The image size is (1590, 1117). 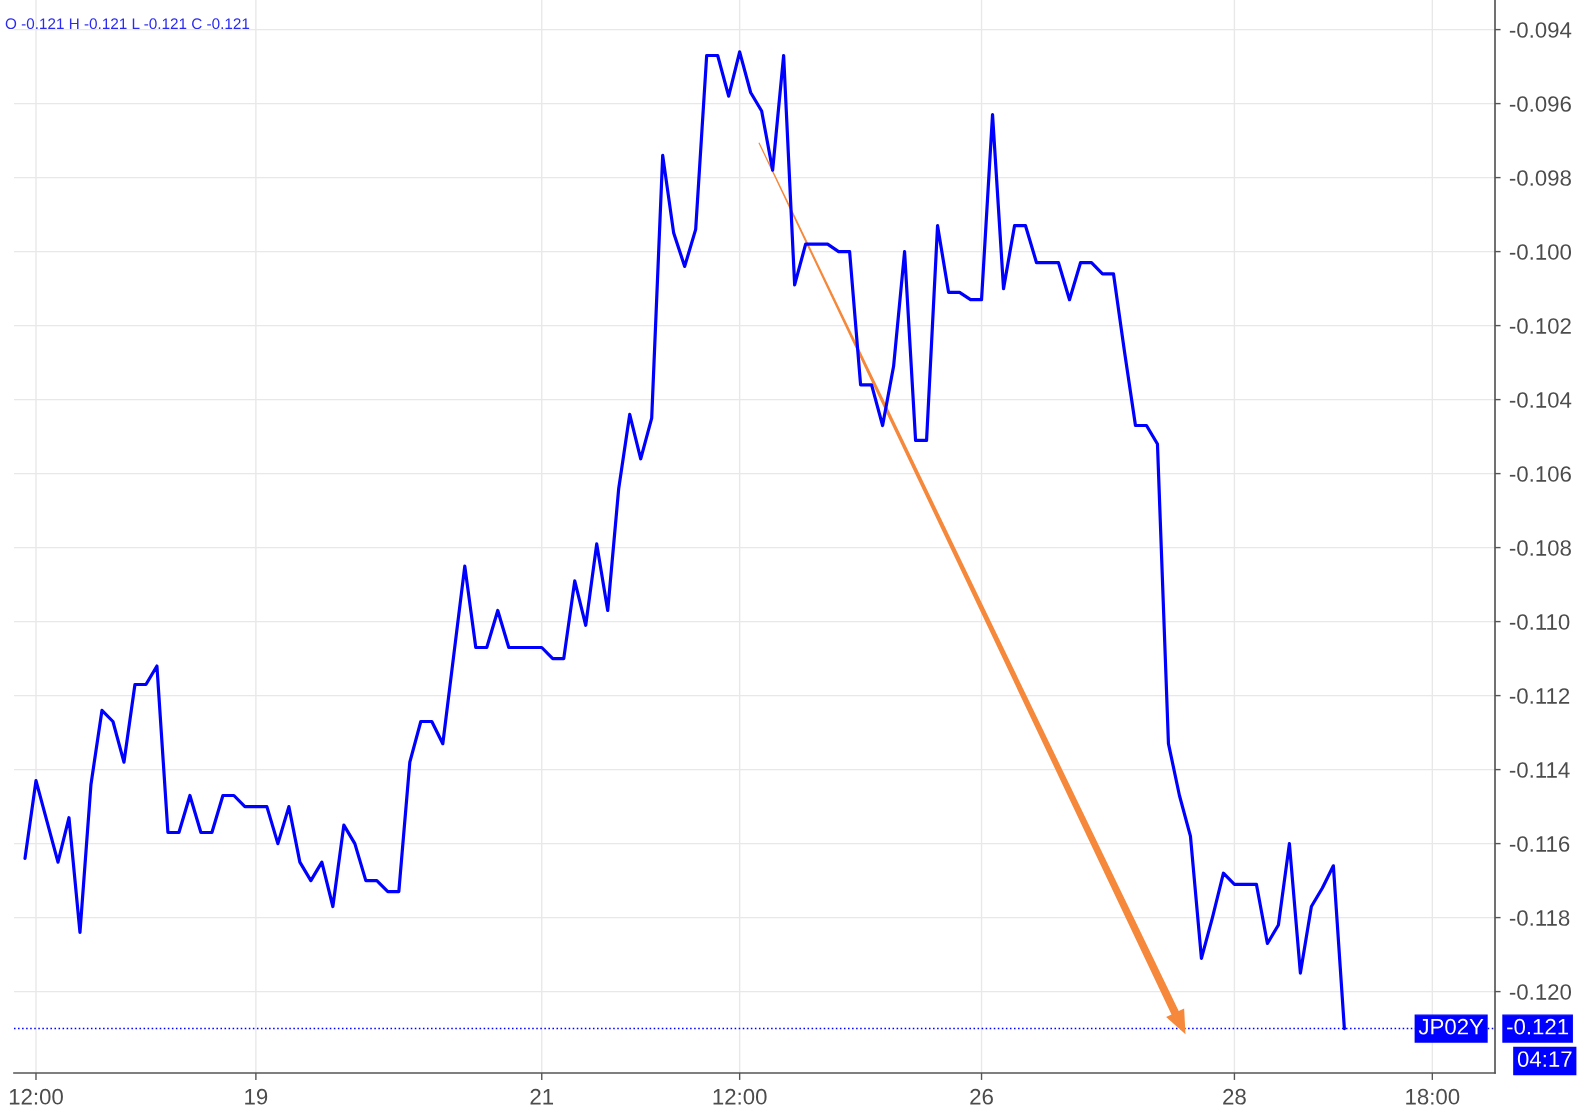 I want to click on y-tick-label: -0.112, so click(x=1539, y=696).